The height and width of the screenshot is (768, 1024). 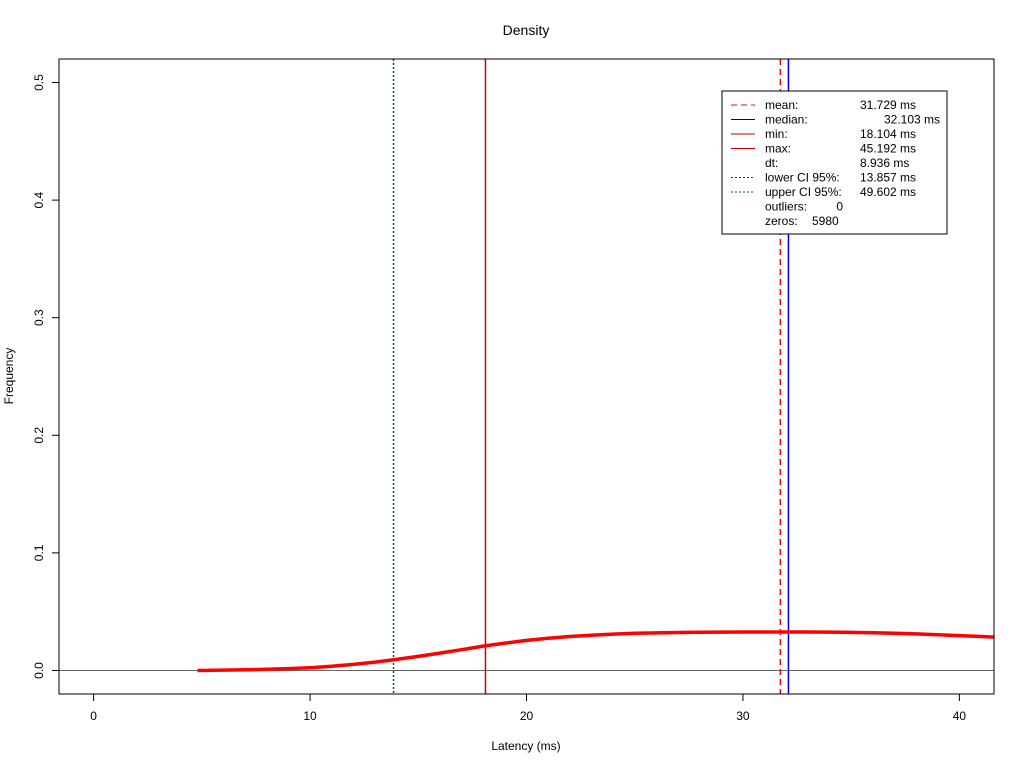 I want to click on x-tick-label: 40, so click(x=960, y=716).